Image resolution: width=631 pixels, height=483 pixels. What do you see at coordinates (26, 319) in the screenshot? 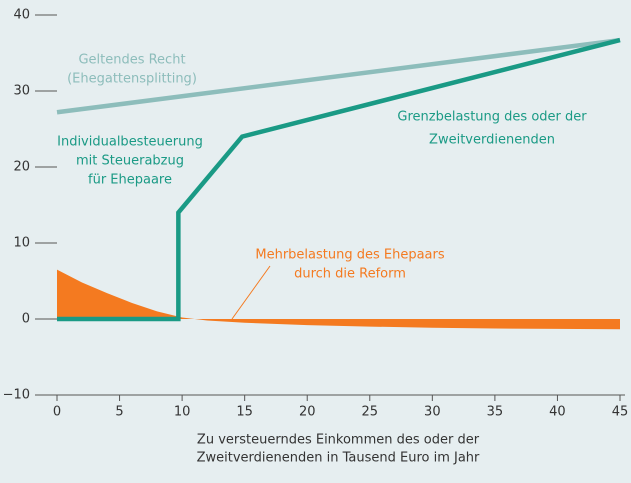
I see `y-tick-label: 0` at bounding box center [26, 319].